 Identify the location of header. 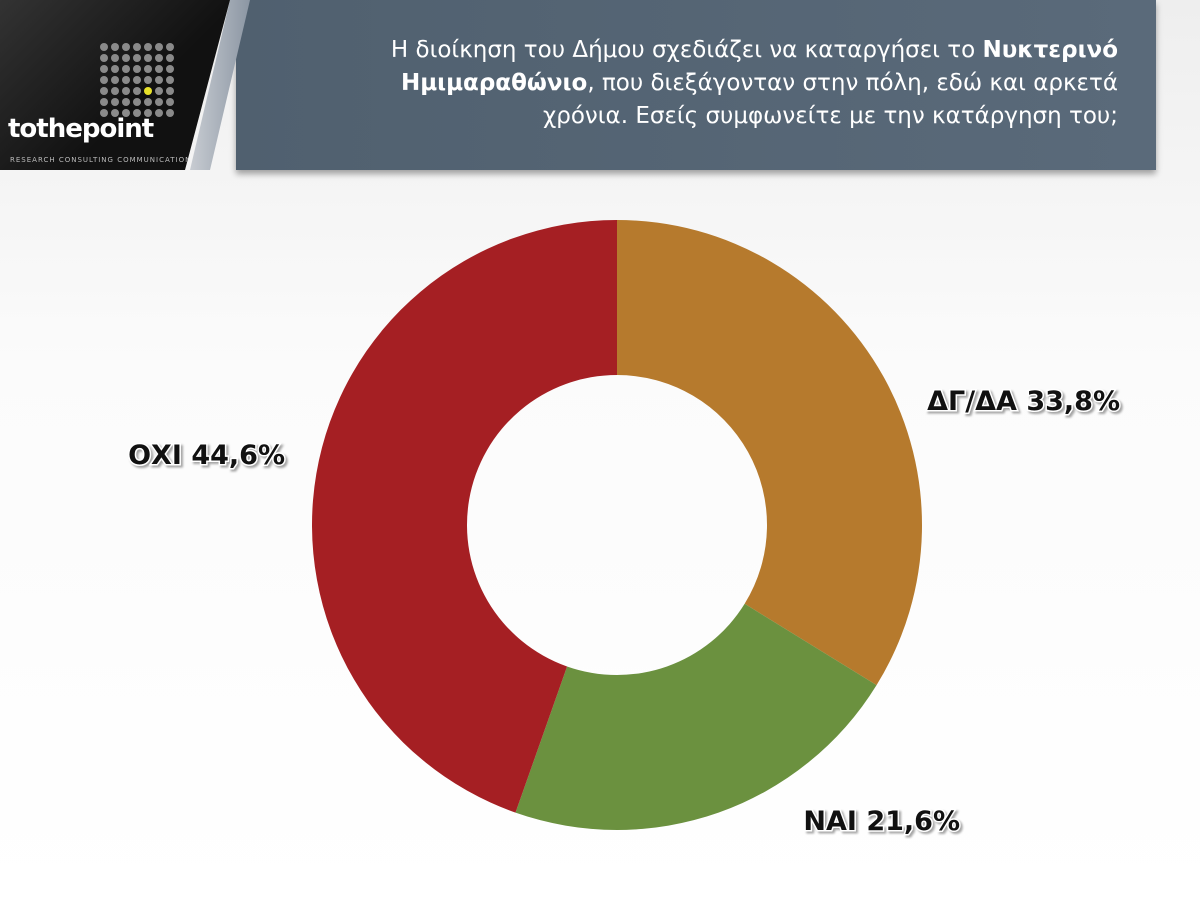
(696, 85).